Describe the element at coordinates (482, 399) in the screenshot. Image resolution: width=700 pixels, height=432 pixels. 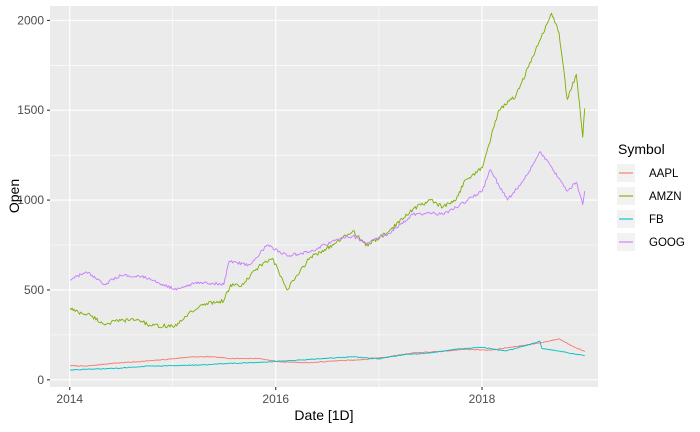
I see `x-tick-label: 2018` at that location.